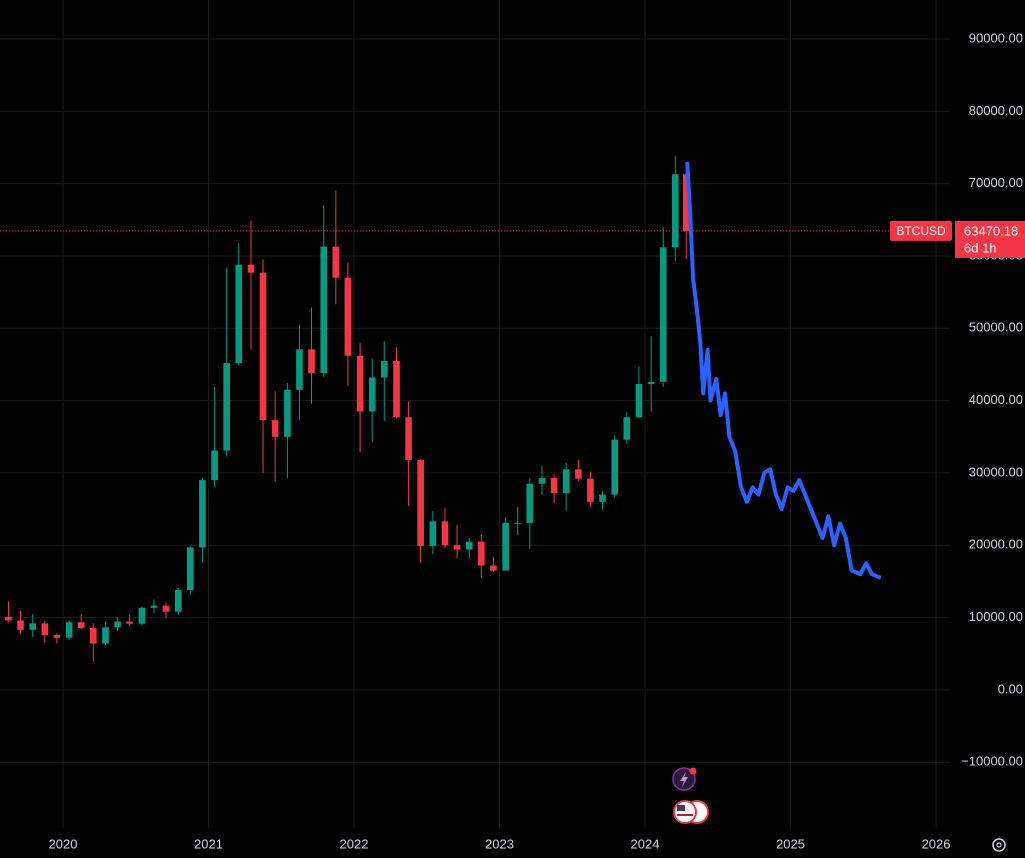 The height and width of the screenshot is (858, 1025). Describe the element at coordinates (996, 471) in the screenshot. I see `y-tick-label: 30000.00` at that location.